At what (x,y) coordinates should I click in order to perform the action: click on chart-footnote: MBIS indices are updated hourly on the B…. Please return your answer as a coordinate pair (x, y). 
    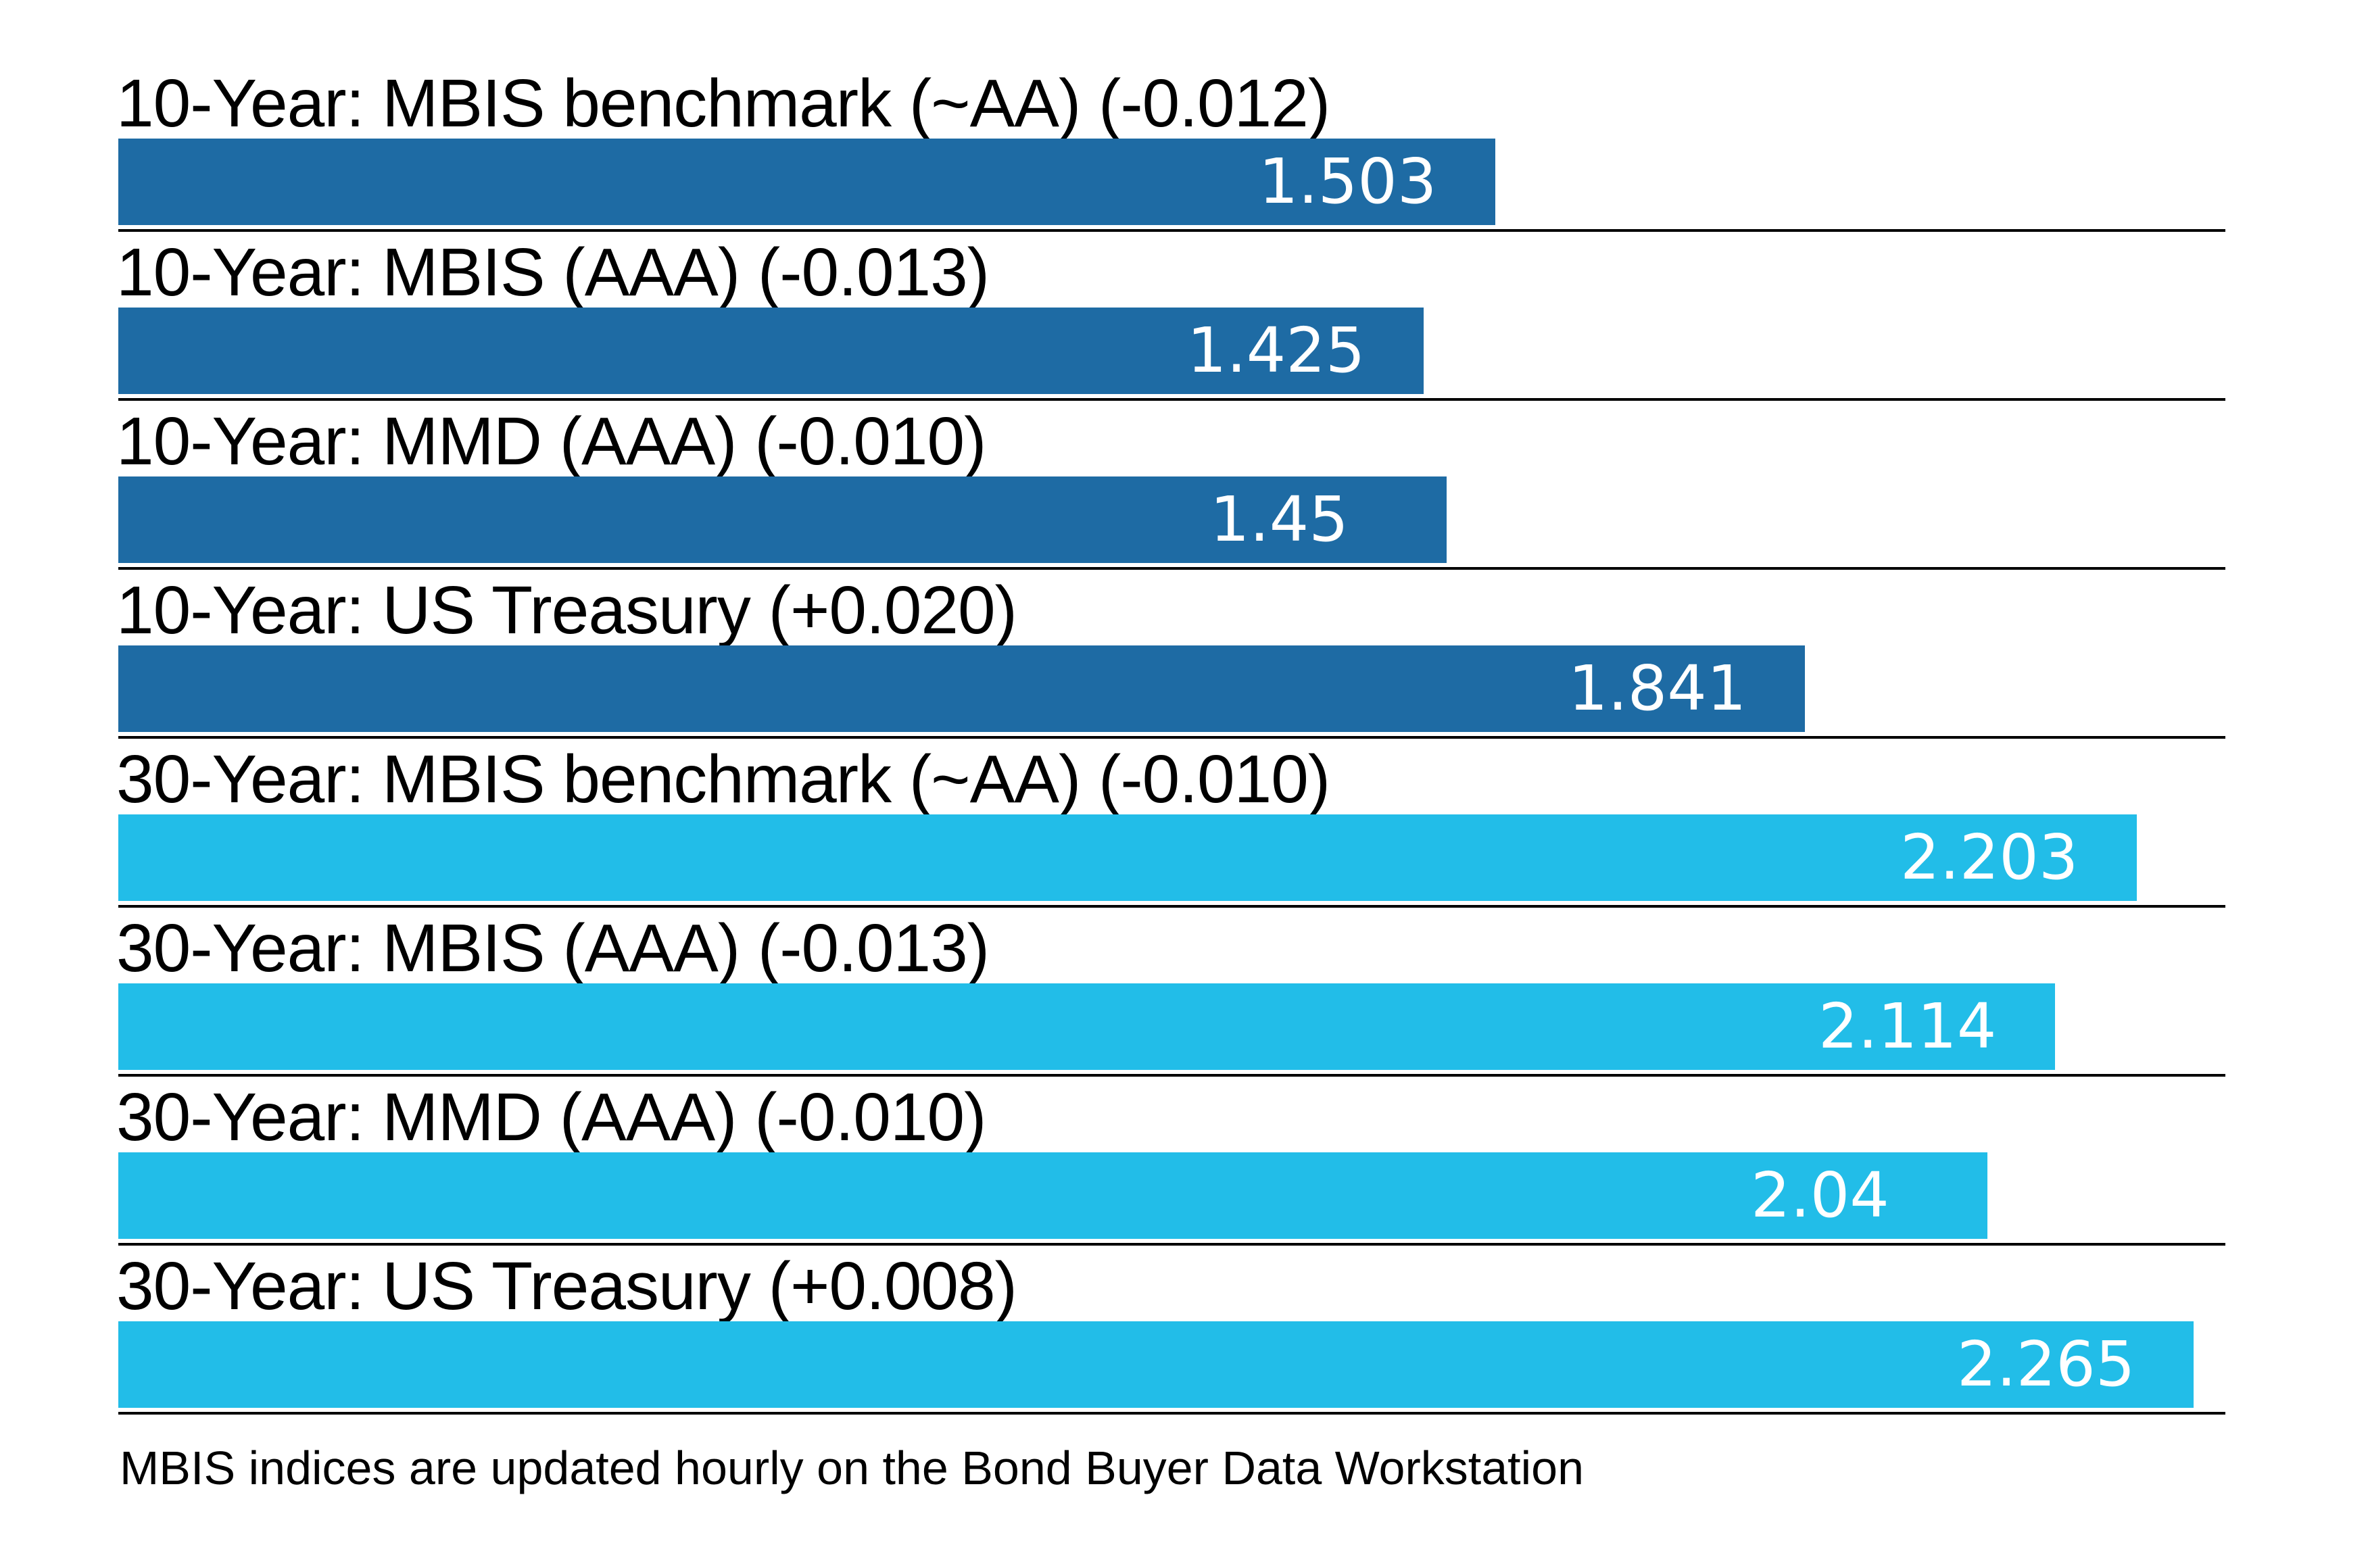
    Looking at the image, I should click on (853, 1468).